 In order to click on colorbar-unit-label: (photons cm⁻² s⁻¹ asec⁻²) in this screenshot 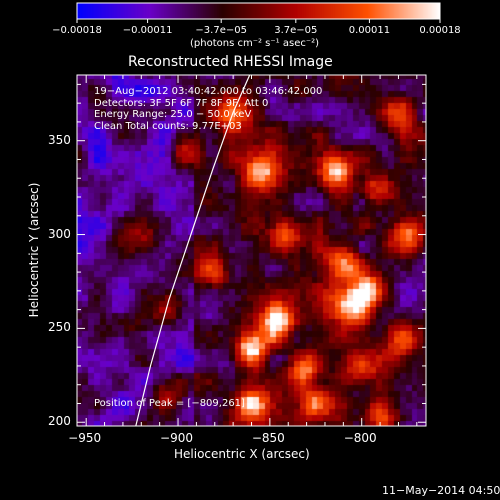, I will do `click(255, 43)`.